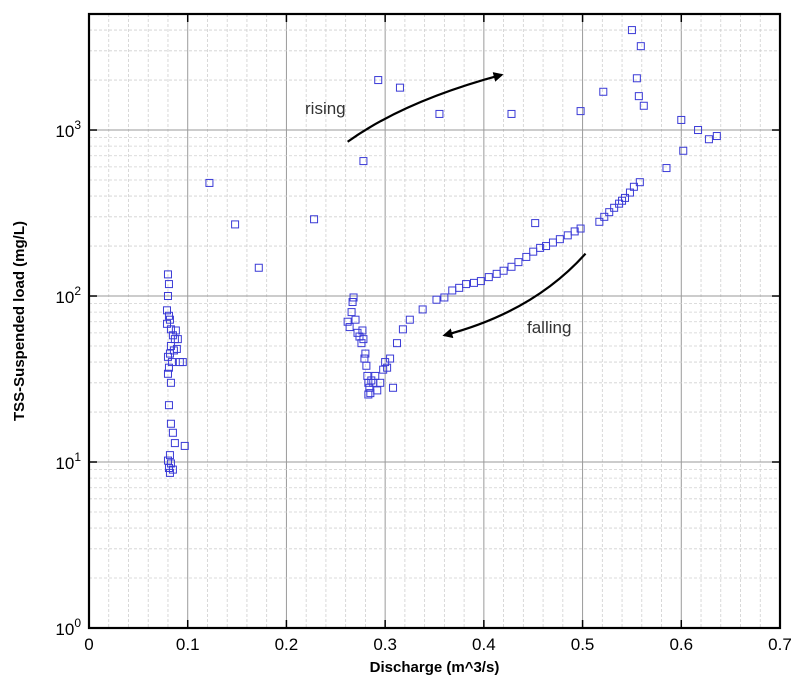  Describe the element at coordinates (68, 627) in the screenshot. I see `y-tick-label: 10⁰` at that location.